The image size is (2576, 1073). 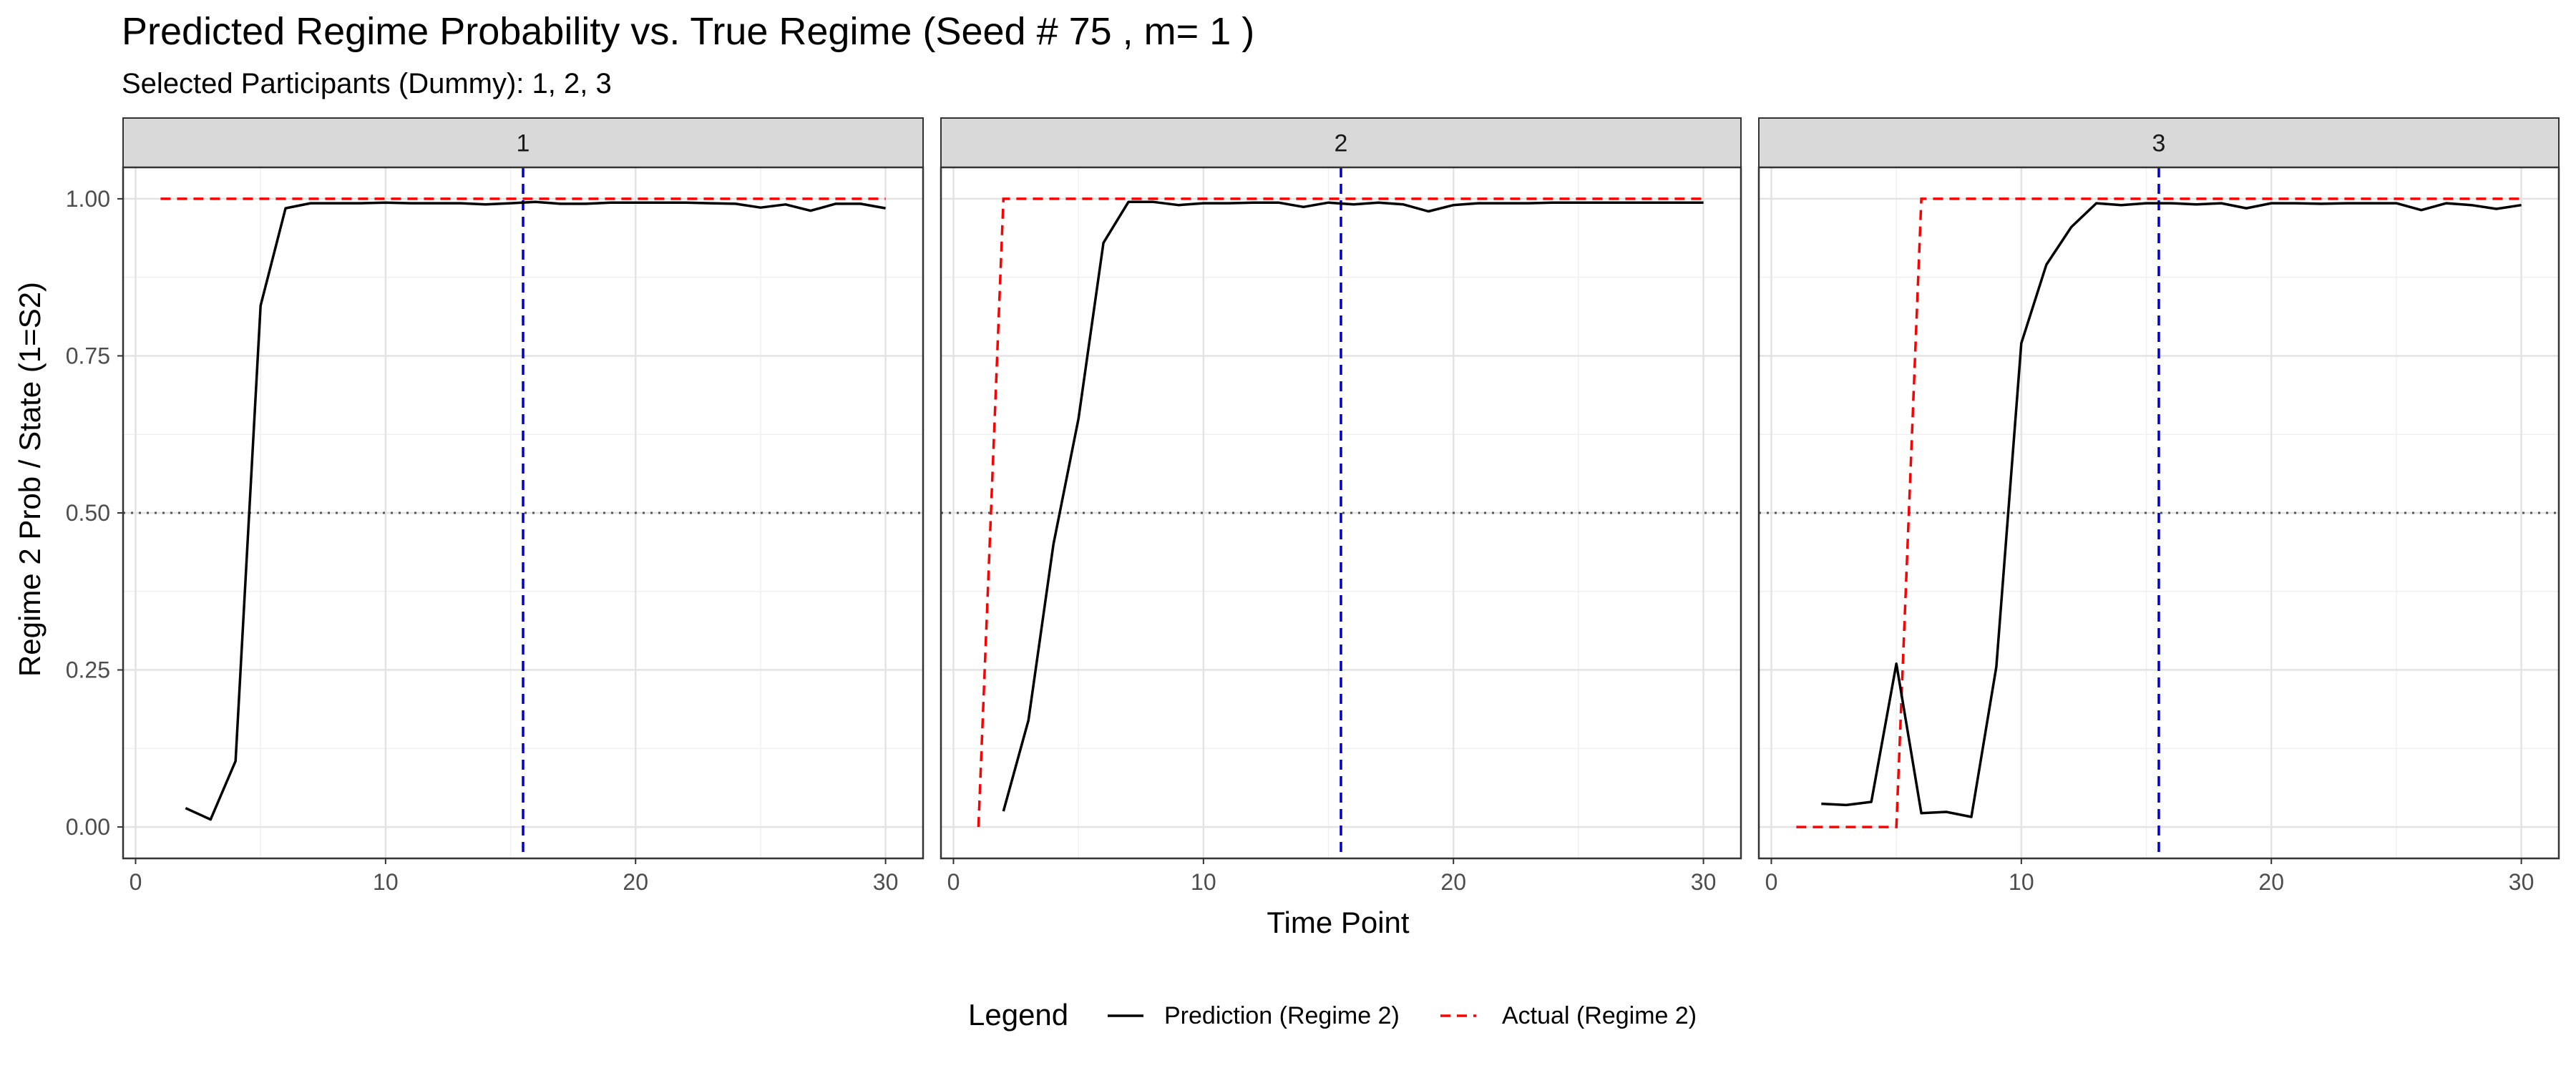 What do you see at coordinates (88, 355) in the screenshot?
I see `y-tick-label: 0.75` at bounding box center [88, 355].